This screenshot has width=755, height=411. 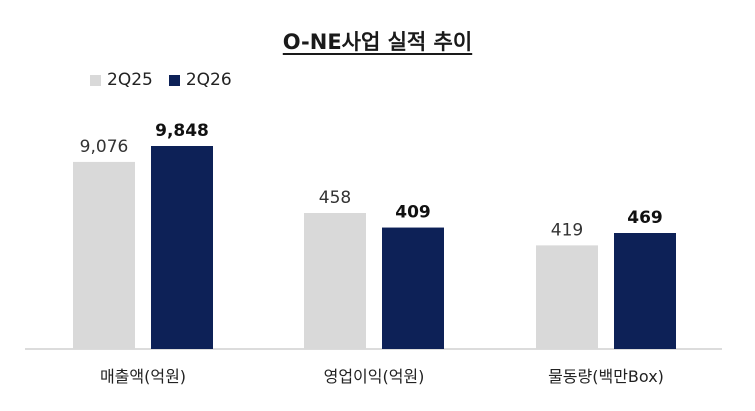 What do you see at coordinates (174, 80) in the screenshot?
I see `legend-swatch-2q26` at bounding box center [174, 80].